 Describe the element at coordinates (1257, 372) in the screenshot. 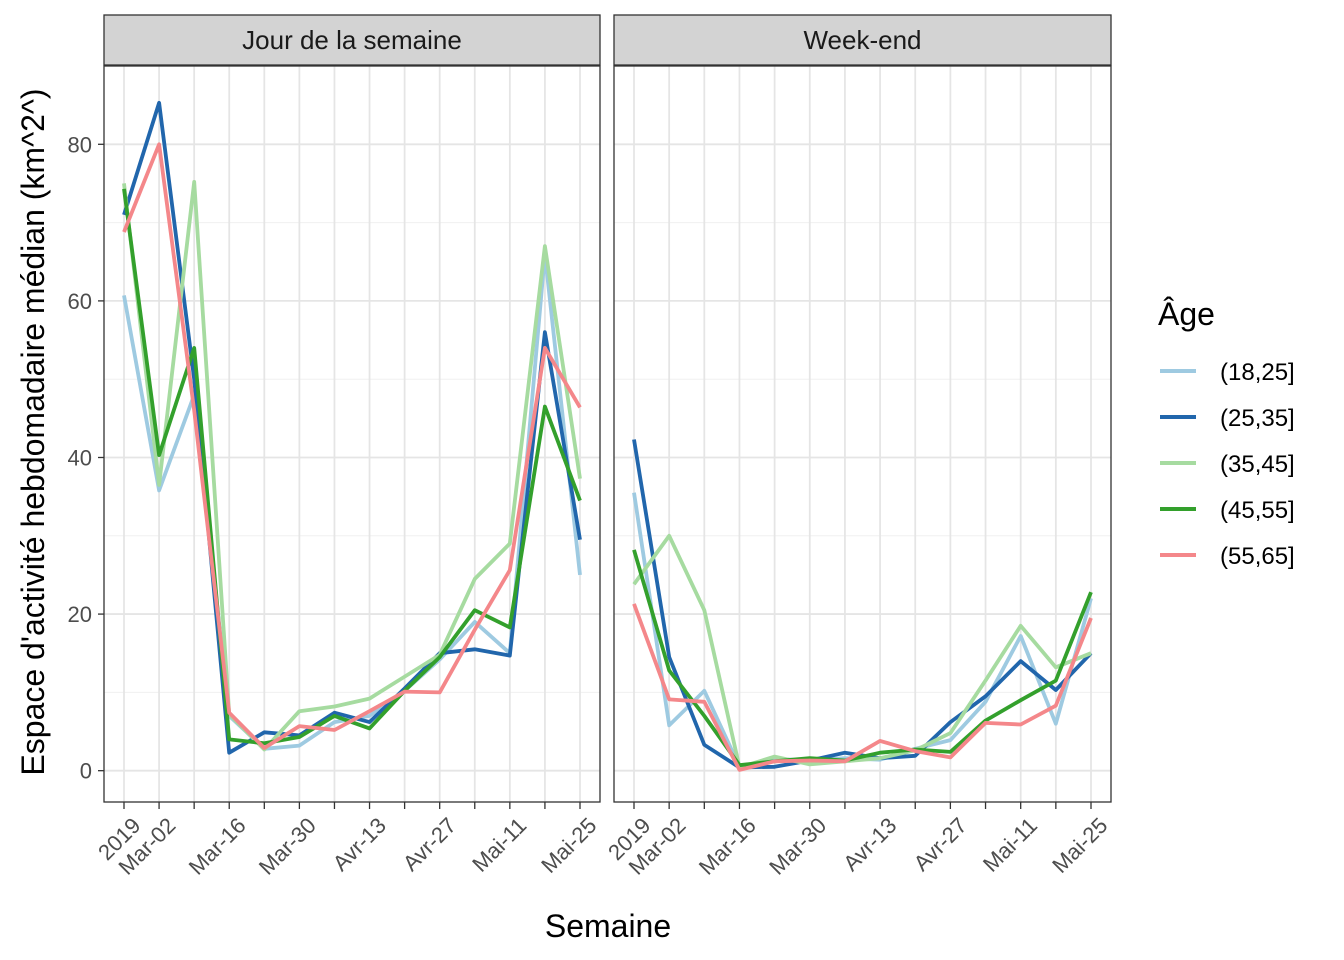

I see `legend-label: (18,25]` at that location.